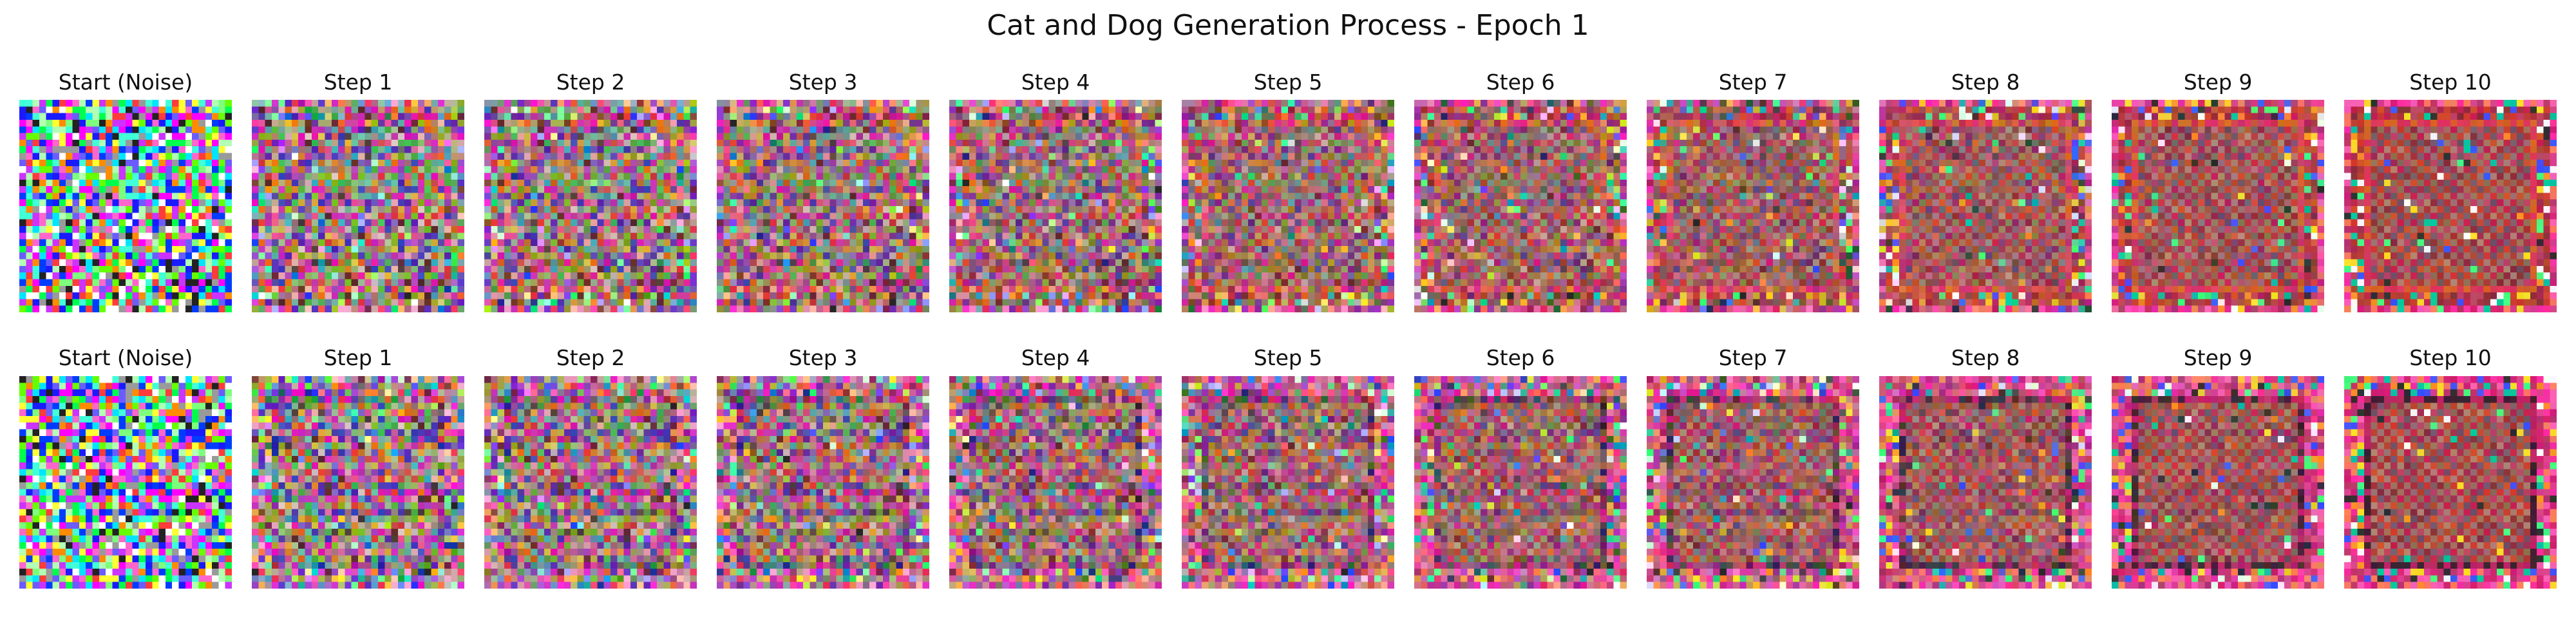  Describe the element at coordinates (823, 83) in the screenshot. I see `panel-title-cat-3: Step 3` at that location.